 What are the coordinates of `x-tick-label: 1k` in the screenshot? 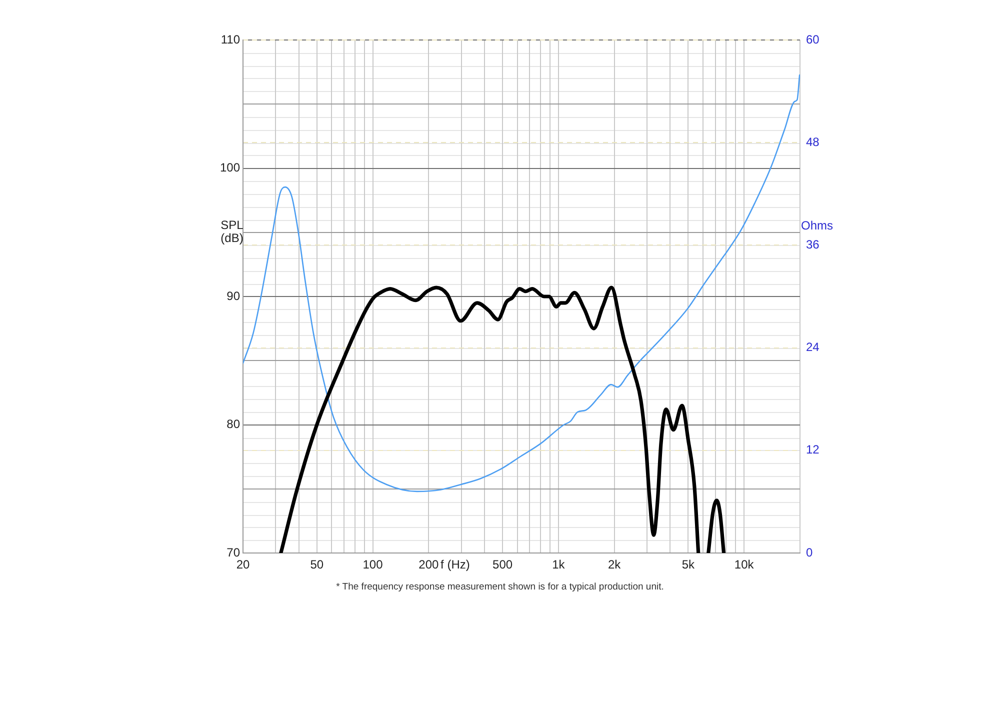 It's located at (559, 565).